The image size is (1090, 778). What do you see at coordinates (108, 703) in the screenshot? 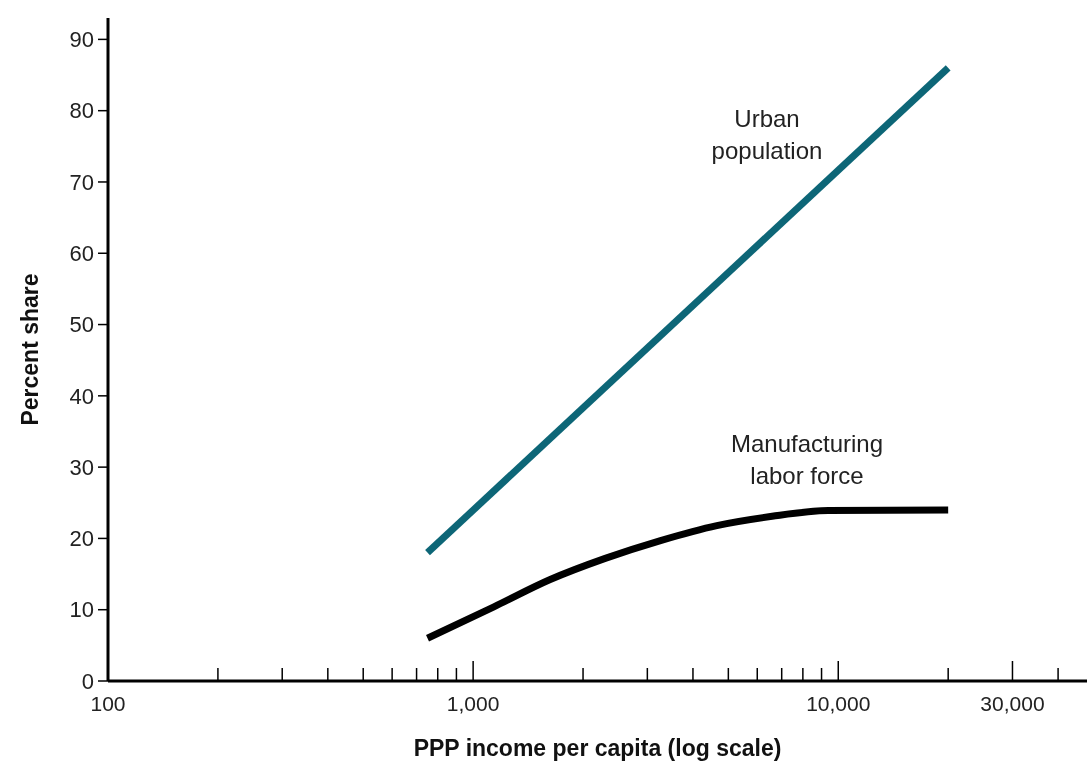
I see `x-tick-label: 100` at bounding box center [108, 703].